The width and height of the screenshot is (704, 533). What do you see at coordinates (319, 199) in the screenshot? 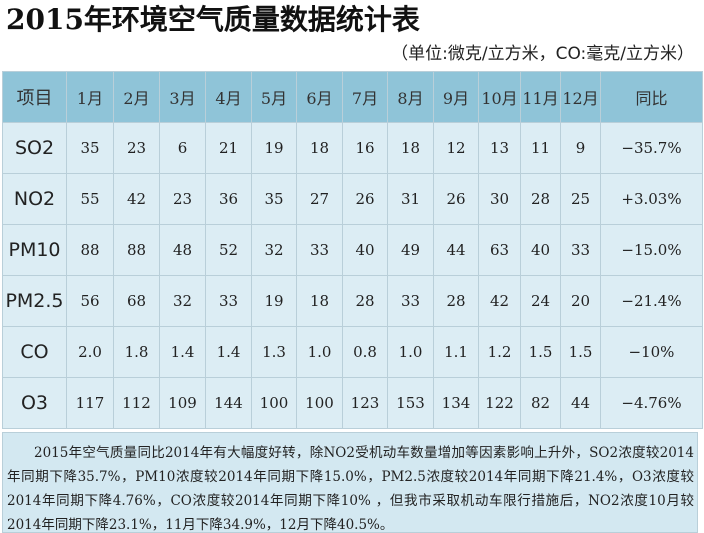
I see `value-cell: 27` at bounding box center [319, 199].